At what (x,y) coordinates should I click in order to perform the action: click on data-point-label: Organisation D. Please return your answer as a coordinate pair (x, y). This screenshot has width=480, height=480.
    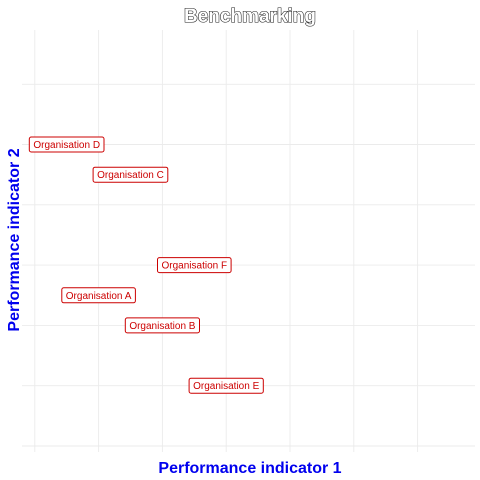
    Looking at the image, I should click on (66, 144).